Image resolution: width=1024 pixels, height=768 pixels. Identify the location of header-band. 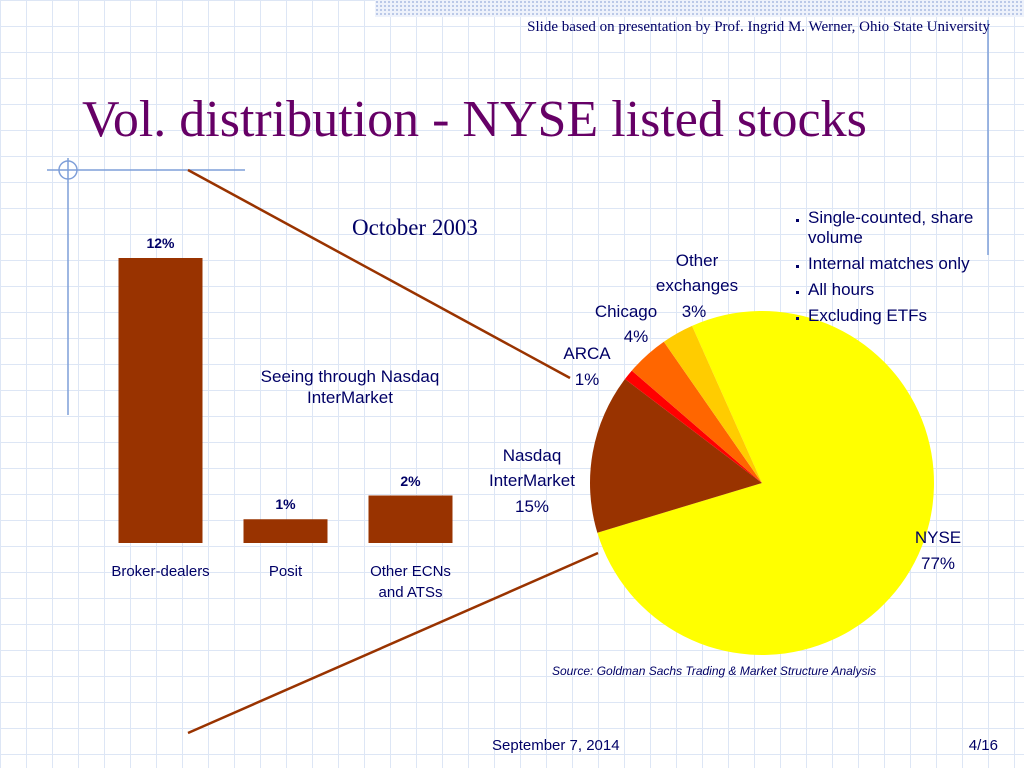
(699, 8).